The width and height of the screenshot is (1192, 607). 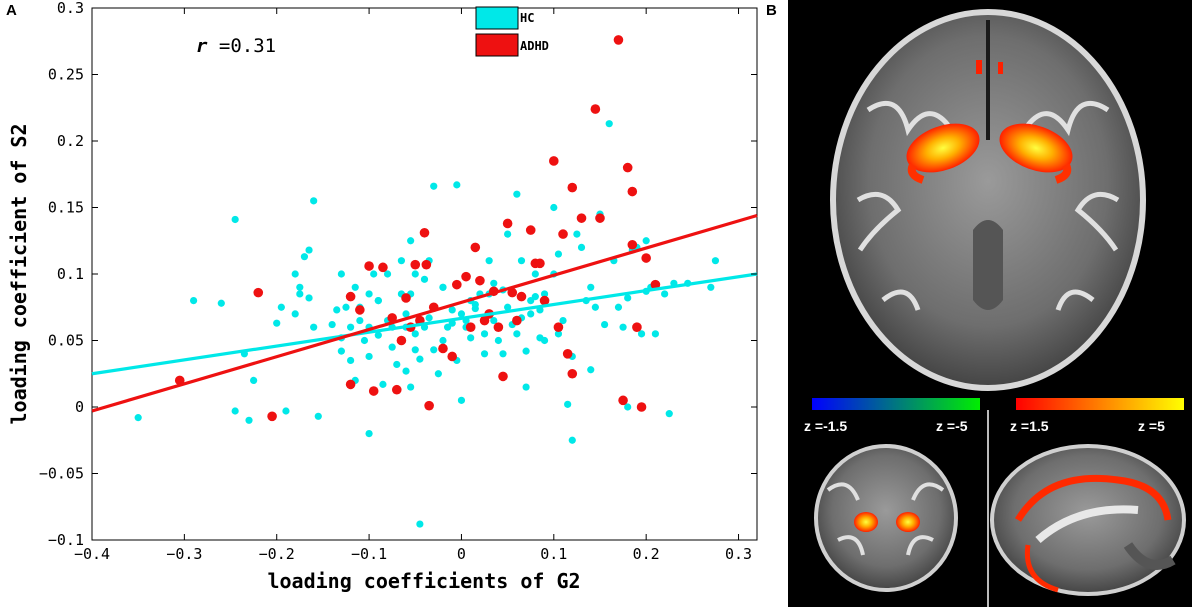 What do you see at coordinates (896, 404) in the screenshot?
I see `colorbar-negative` at bounding box center [896, 404].